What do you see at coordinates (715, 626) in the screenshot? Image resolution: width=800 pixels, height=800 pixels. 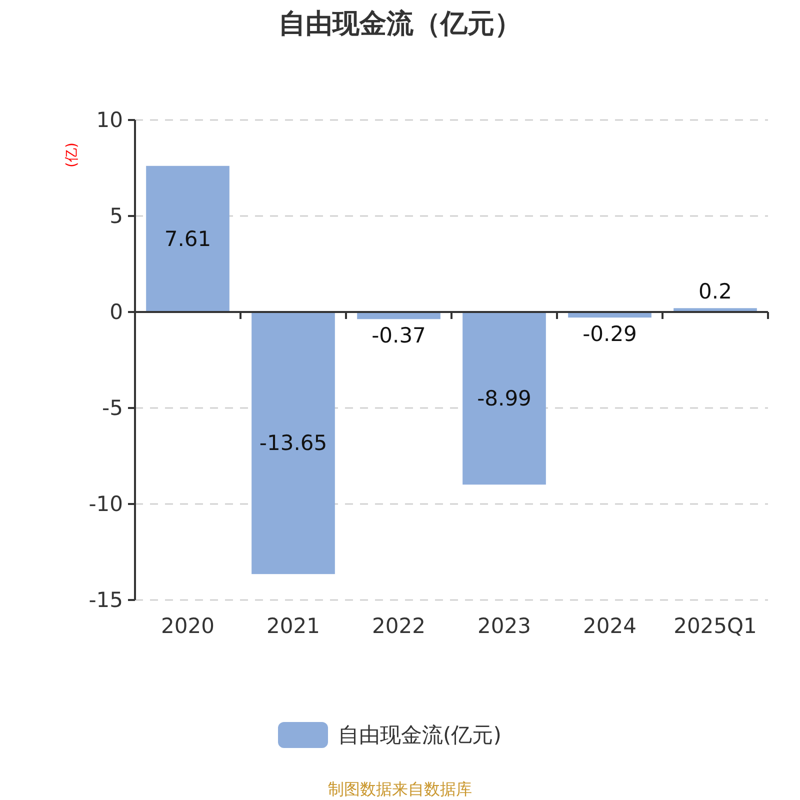 I see `x-tick-label: 2025Q1` at bounding box center [715, 626].